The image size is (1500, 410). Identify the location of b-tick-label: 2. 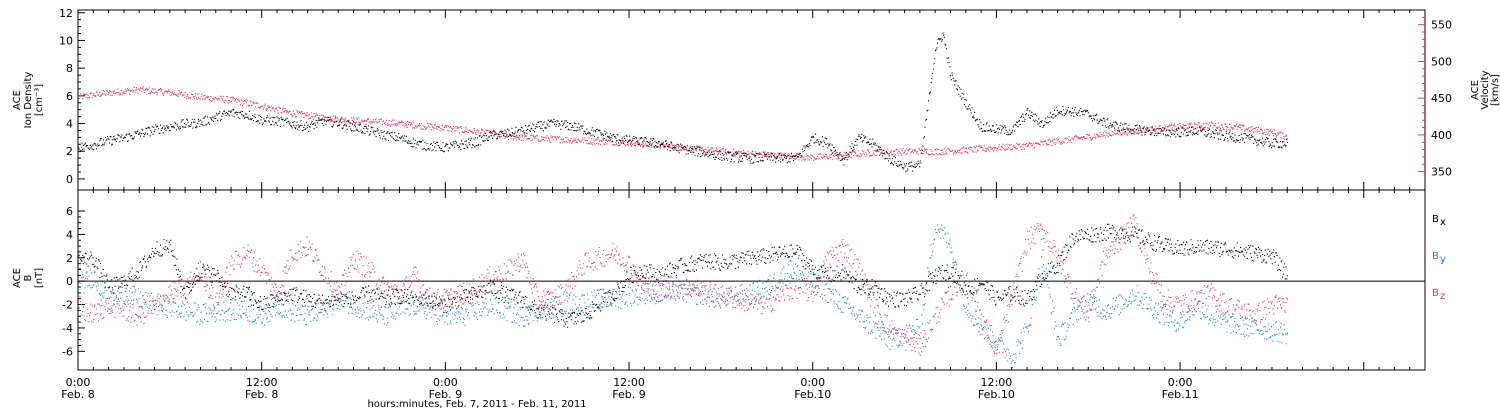
(69, 258).